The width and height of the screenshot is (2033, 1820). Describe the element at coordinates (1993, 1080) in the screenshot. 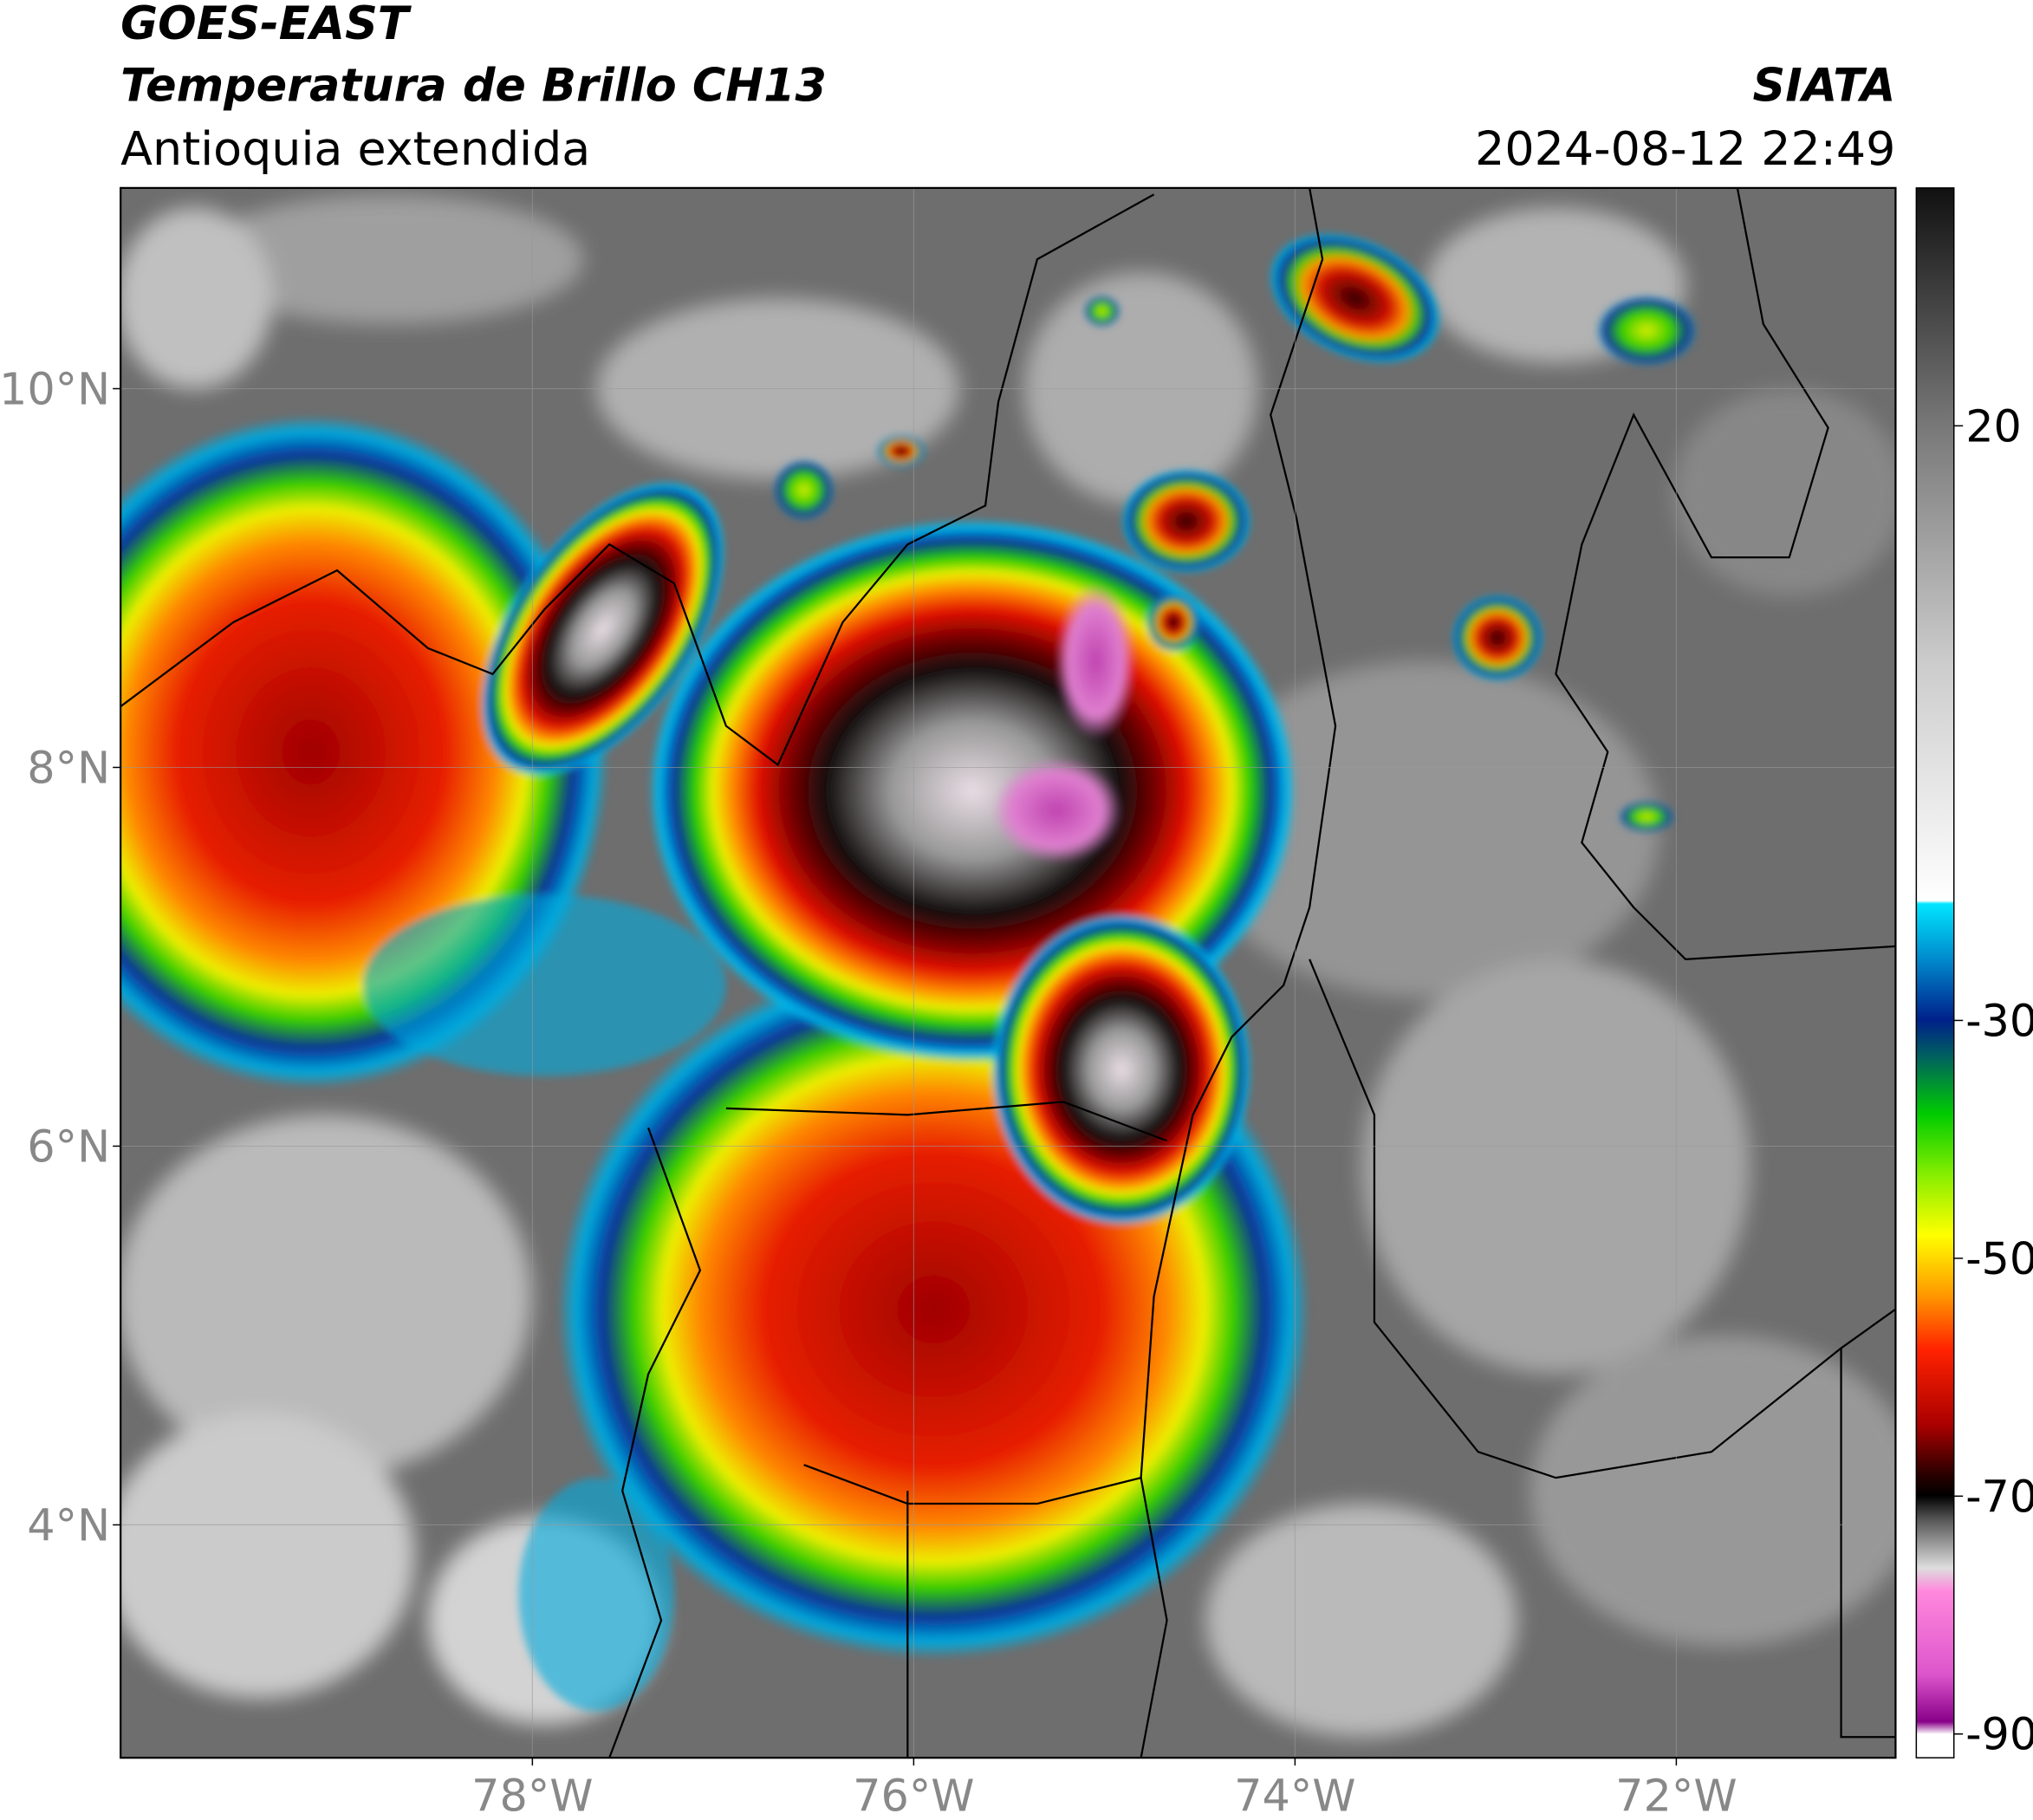

I see `colorbar-ticks: -90 -70 -50 -30 20` at that location.